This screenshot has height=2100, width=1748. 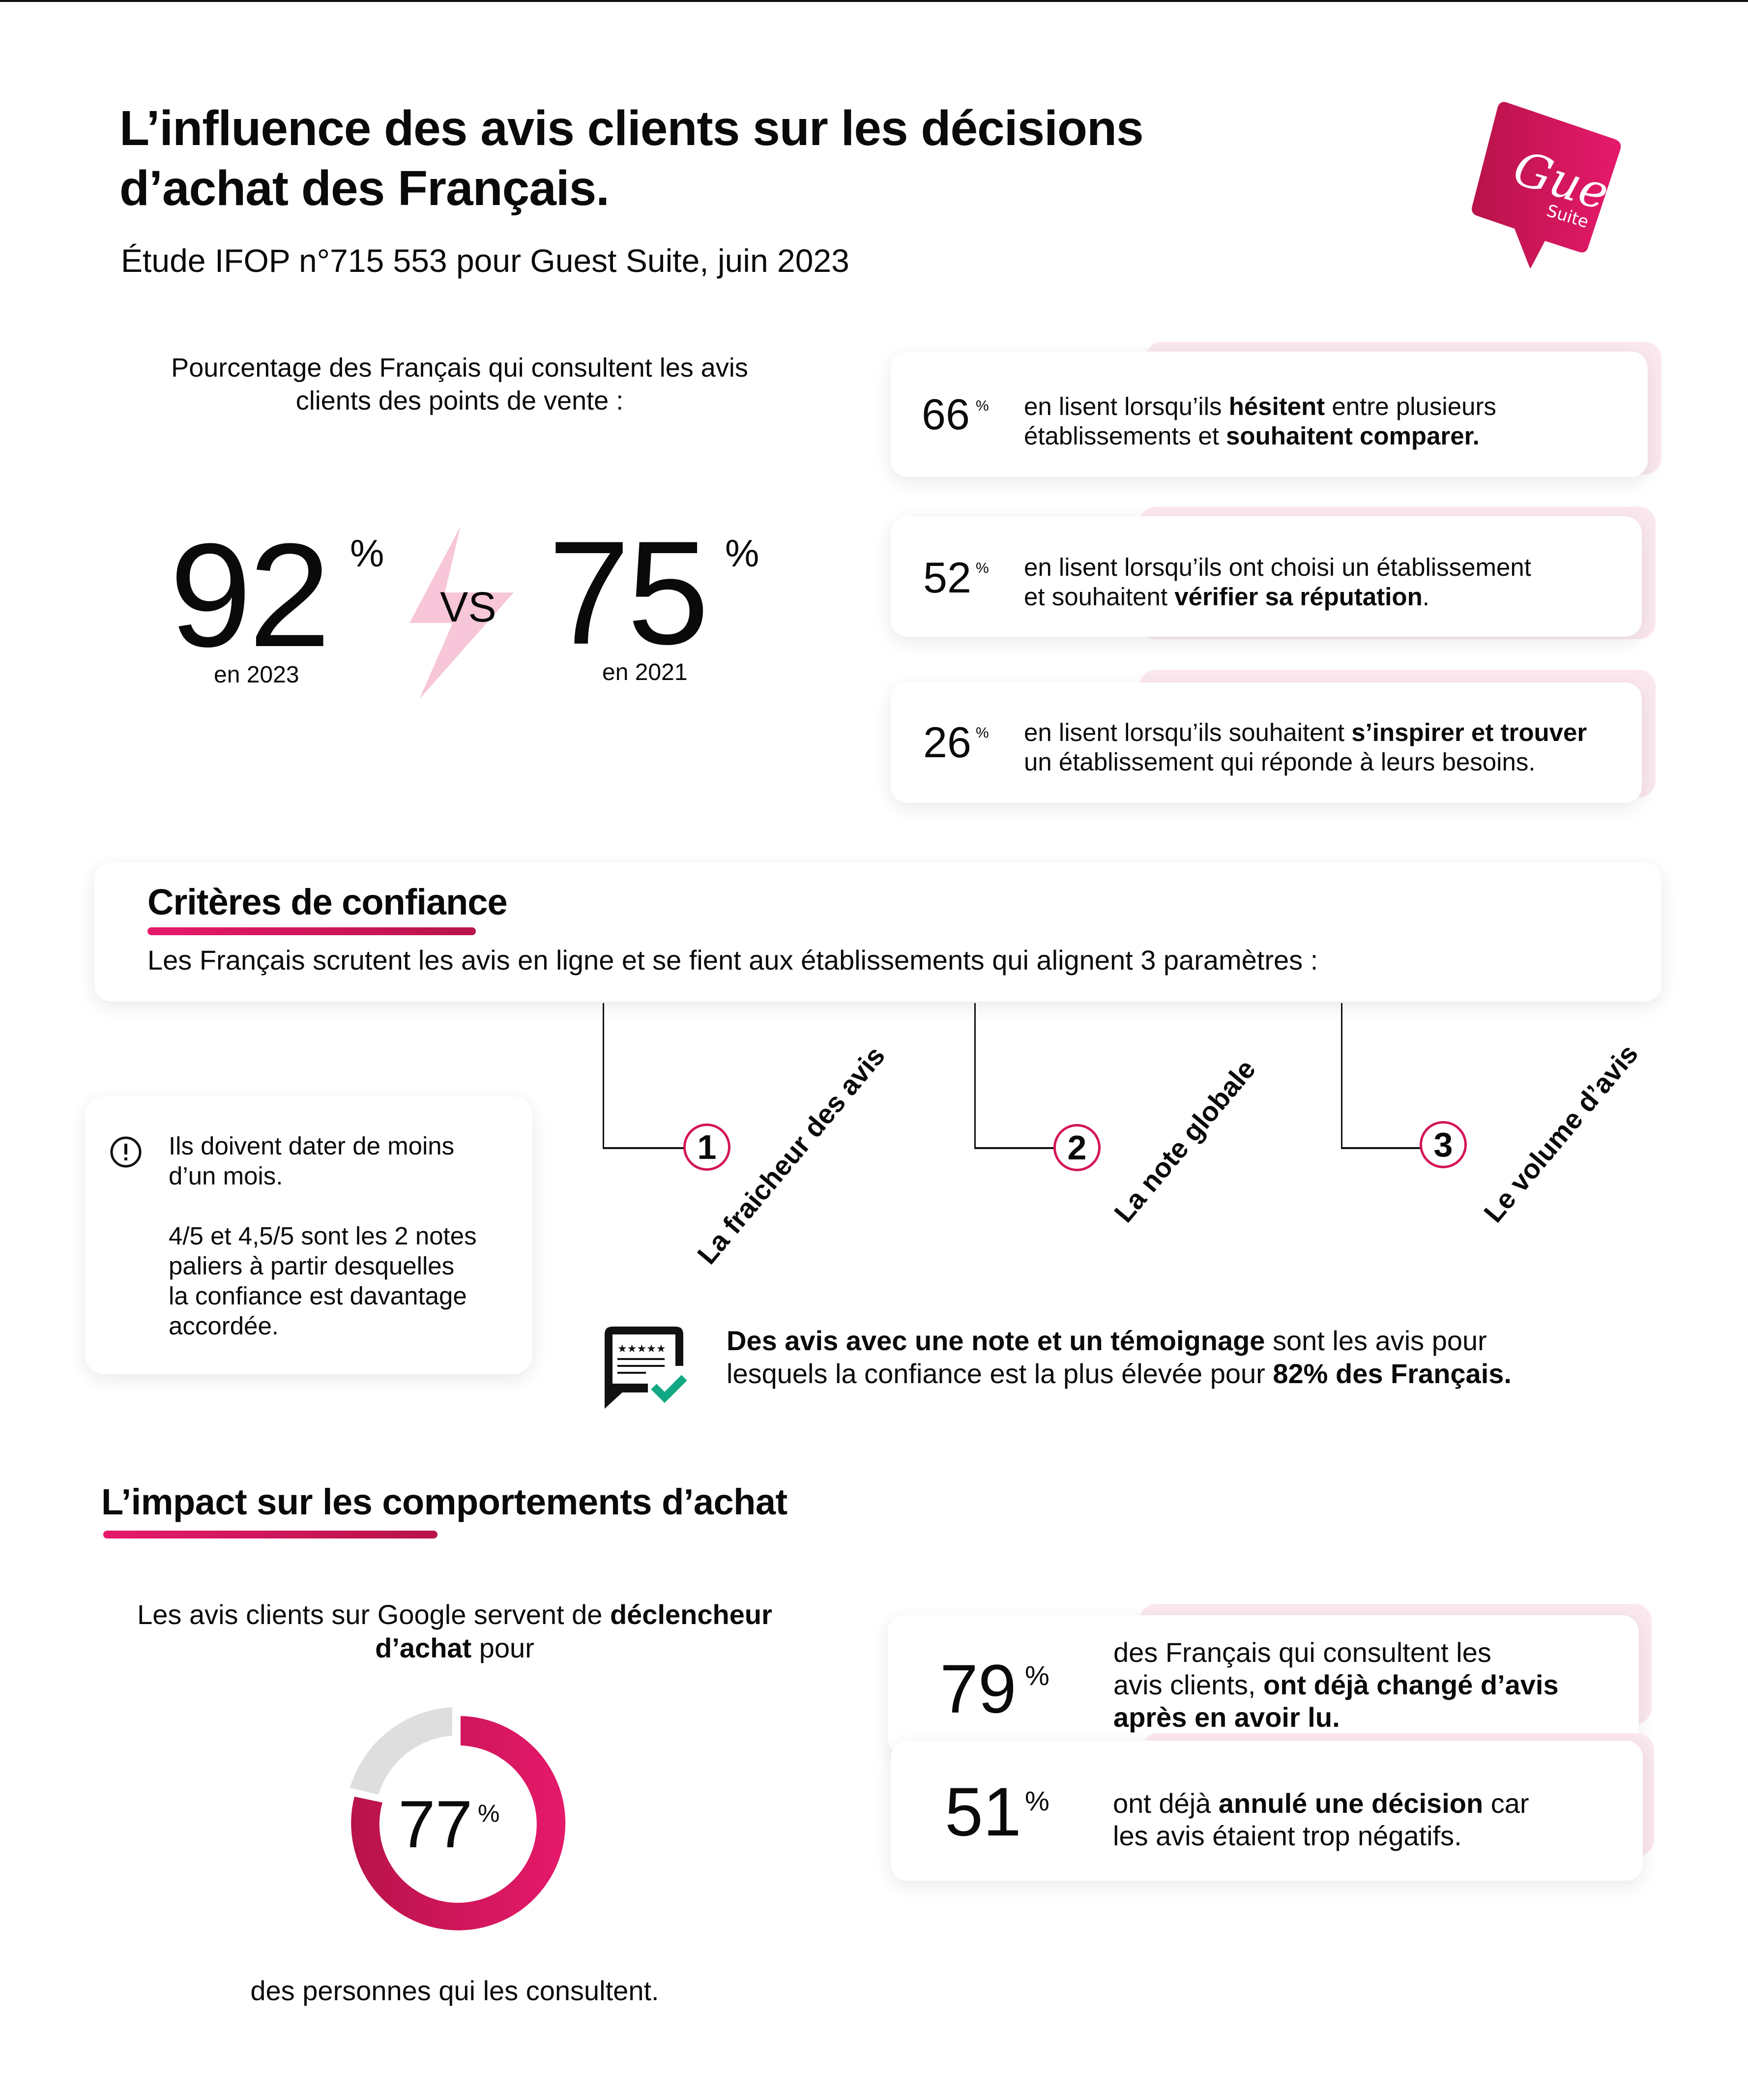 I want to click on donut-rest-segment, so click(x=401, y=1751).